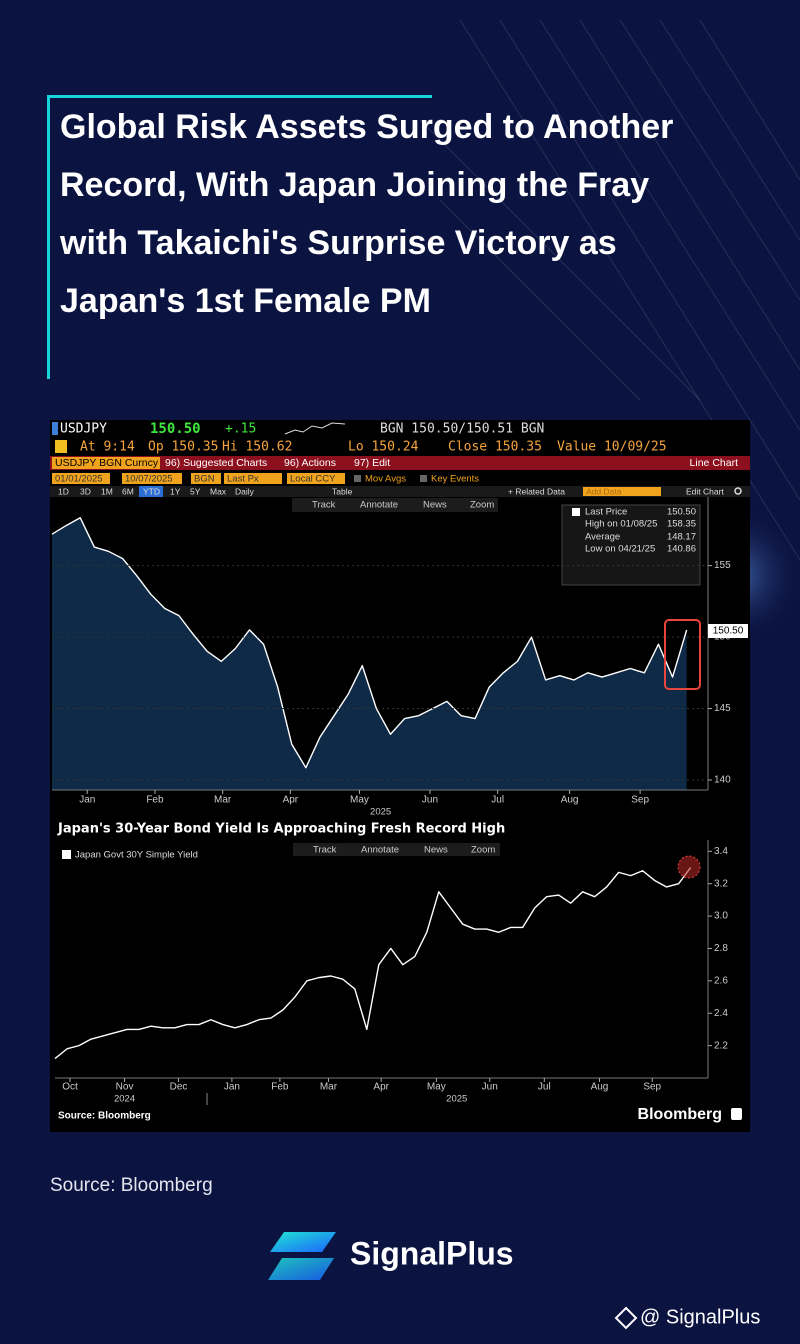 This screenshot has width=800, height=1344. I want to click on setting: Key Events, so click(455, 479).